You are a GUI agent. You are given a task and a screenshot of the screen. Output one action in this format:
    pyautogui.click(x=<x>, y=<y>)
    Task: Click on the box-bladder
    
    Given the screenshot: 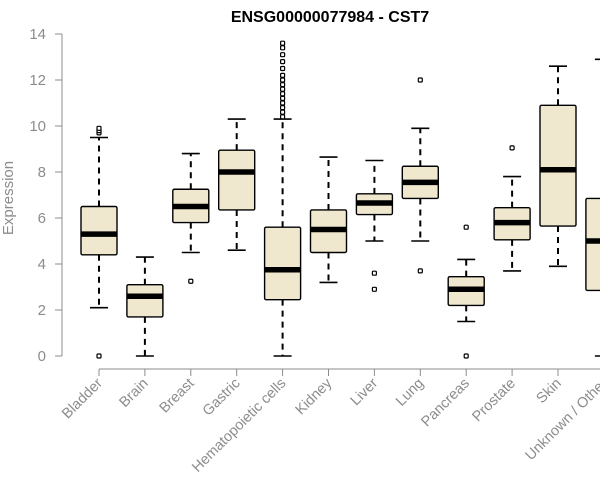 What is the action you would take?
    pyautogui.click(x=99, y=242)
    